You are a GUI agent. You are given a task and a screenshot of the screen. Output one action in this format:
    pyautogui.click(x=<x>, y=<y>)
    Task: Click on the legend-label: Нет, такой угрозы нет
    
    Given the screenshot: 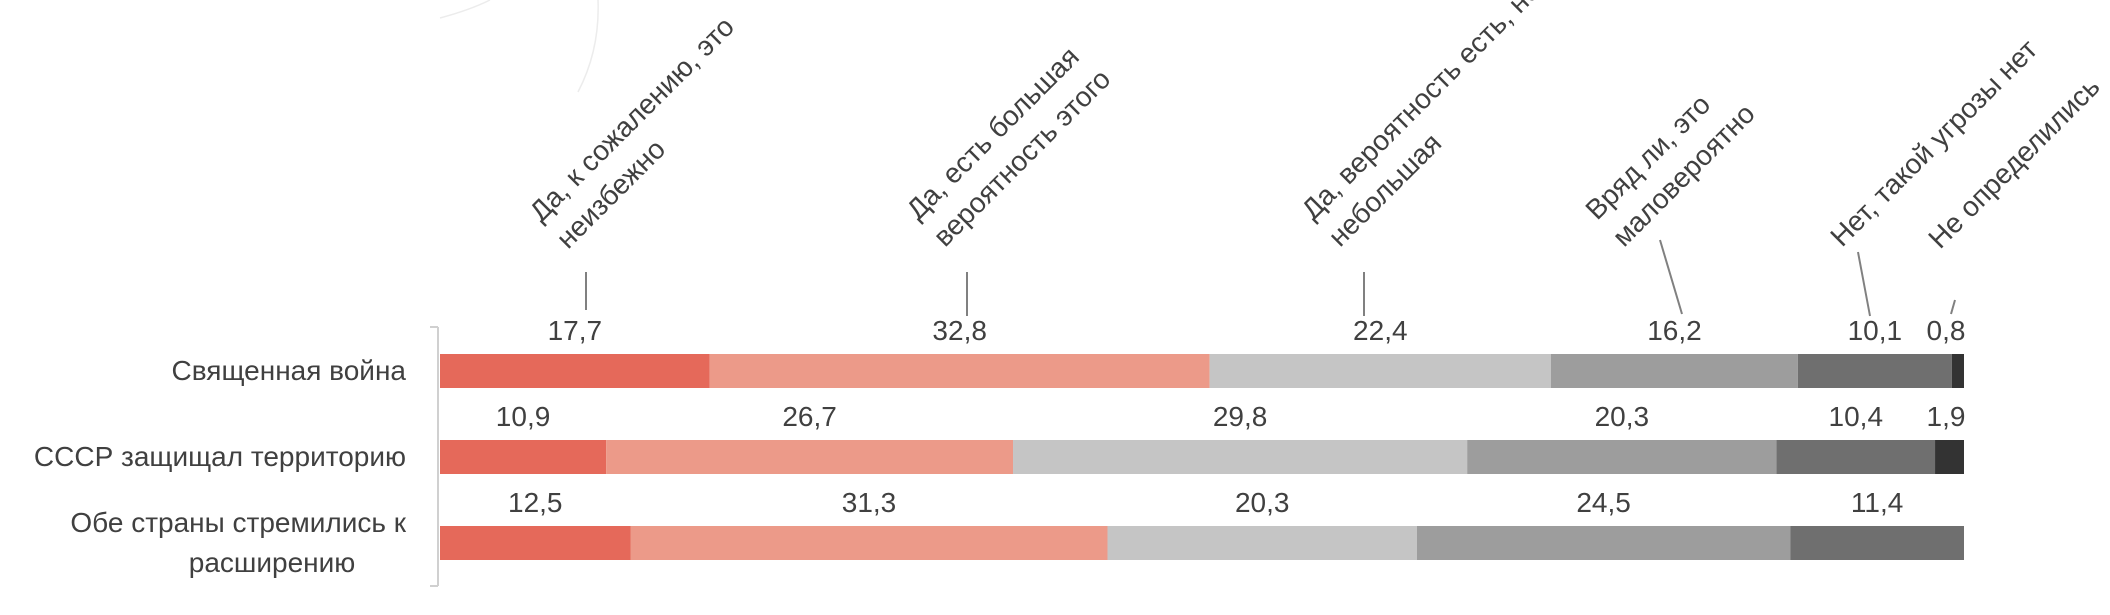 What is the action you would take?
    pyautogui.click(x=1933, y=142)
    